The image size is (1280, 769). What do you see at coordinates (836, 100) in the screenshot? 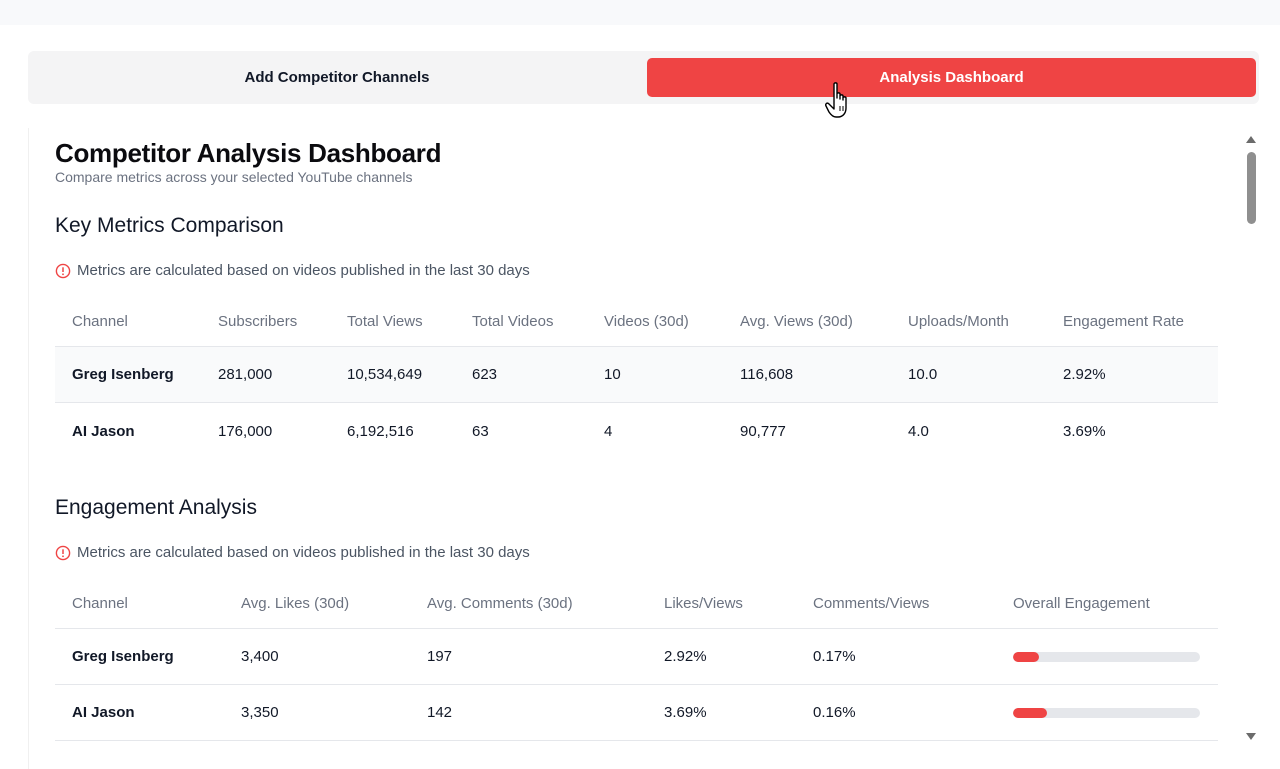
I see `hand-pointer-icon` at bounding box center [836, 100].